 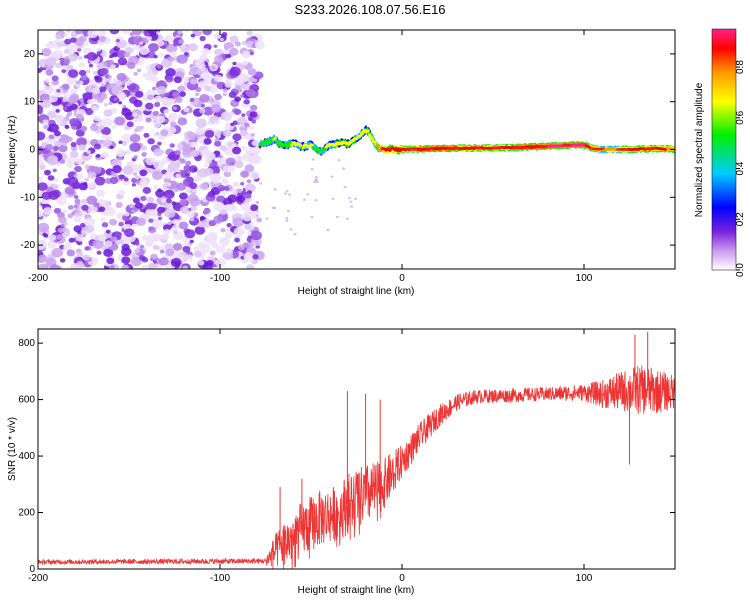 What do you see at coordinates (411, 149) in the screenshot?
I see `ridge-peak` at bounding box center [411, 149].